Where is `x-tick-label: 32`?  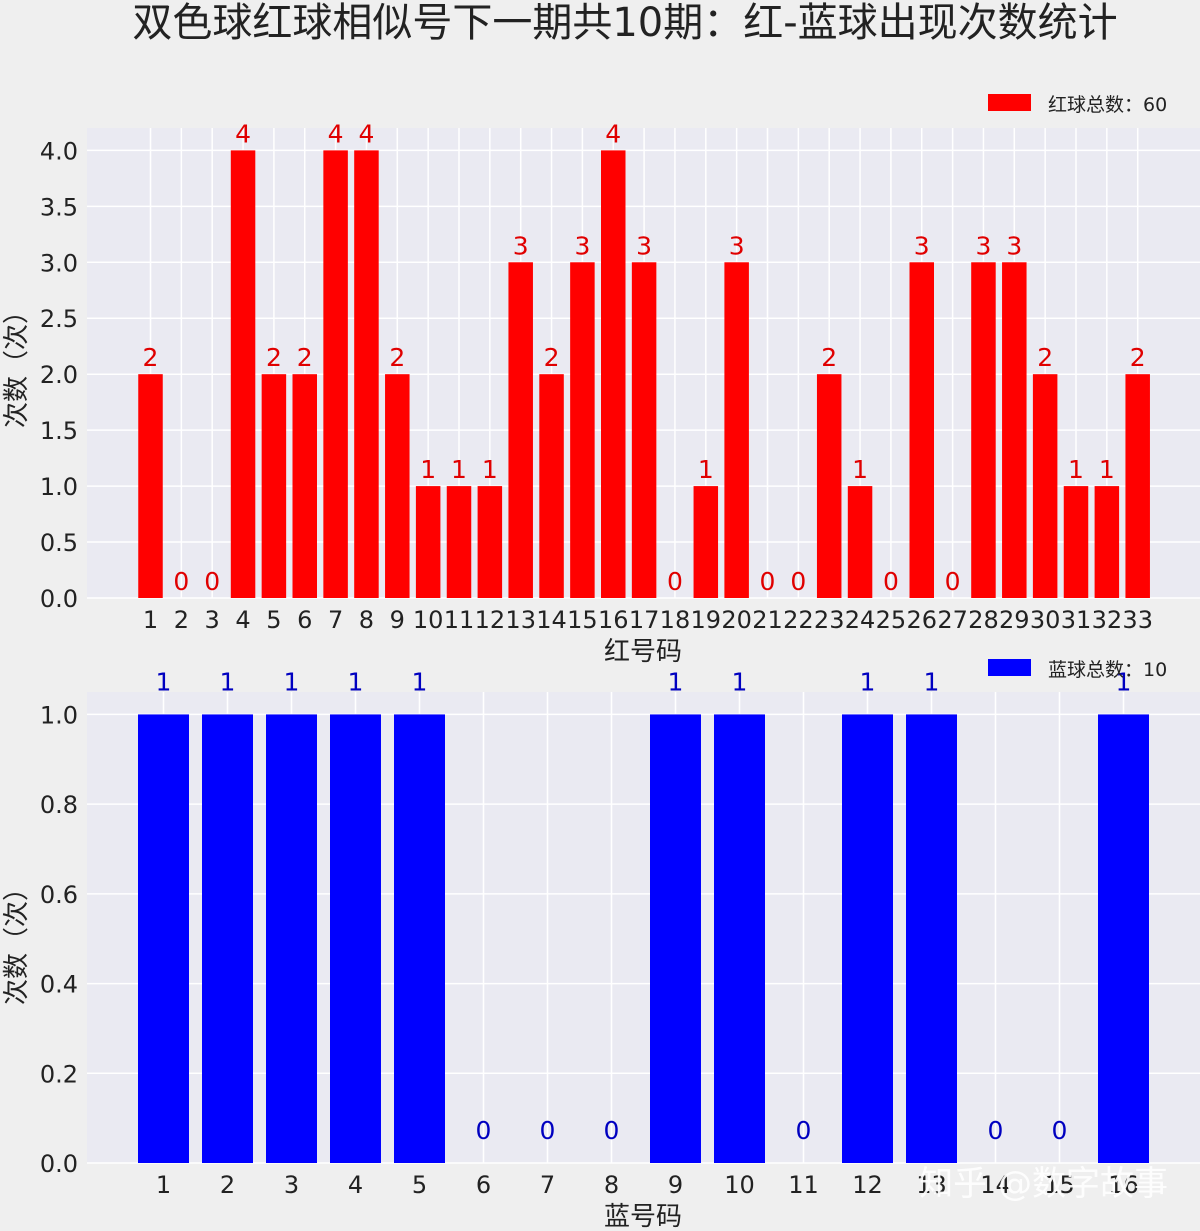 x-tick-label: 32 is located at coordinates (1107, 620).